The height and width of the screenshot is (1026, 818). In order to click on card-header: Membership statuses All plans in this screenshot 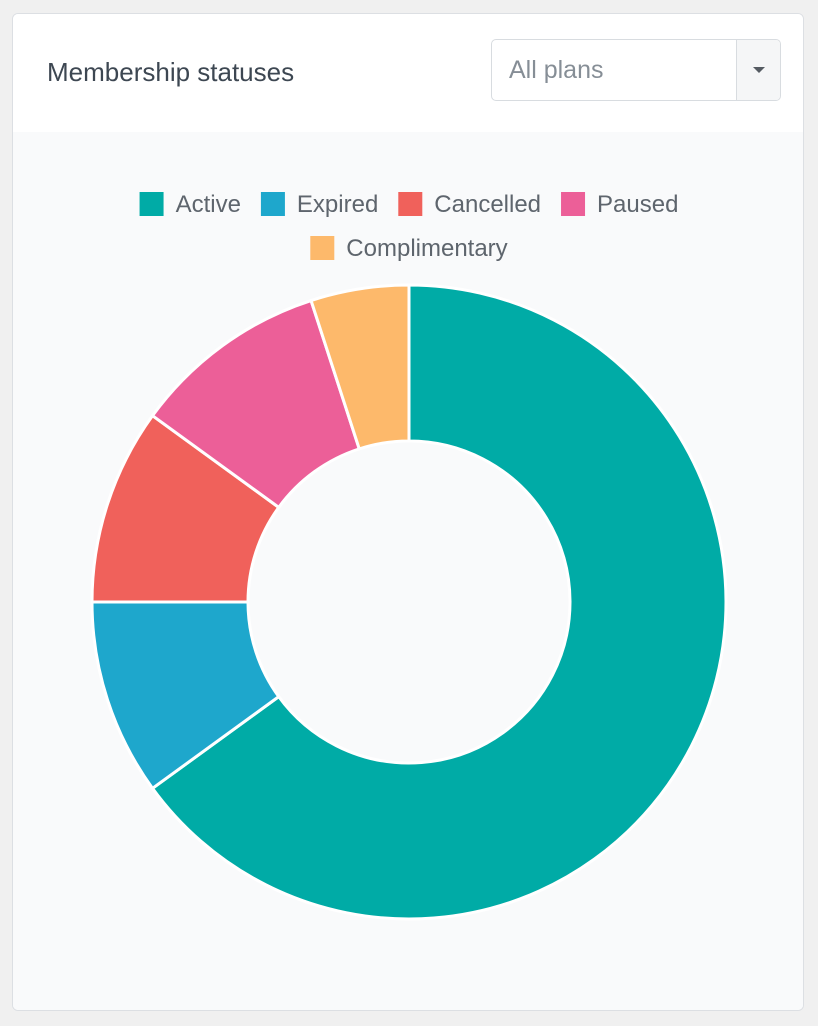, I will do `click(408, 74)`.